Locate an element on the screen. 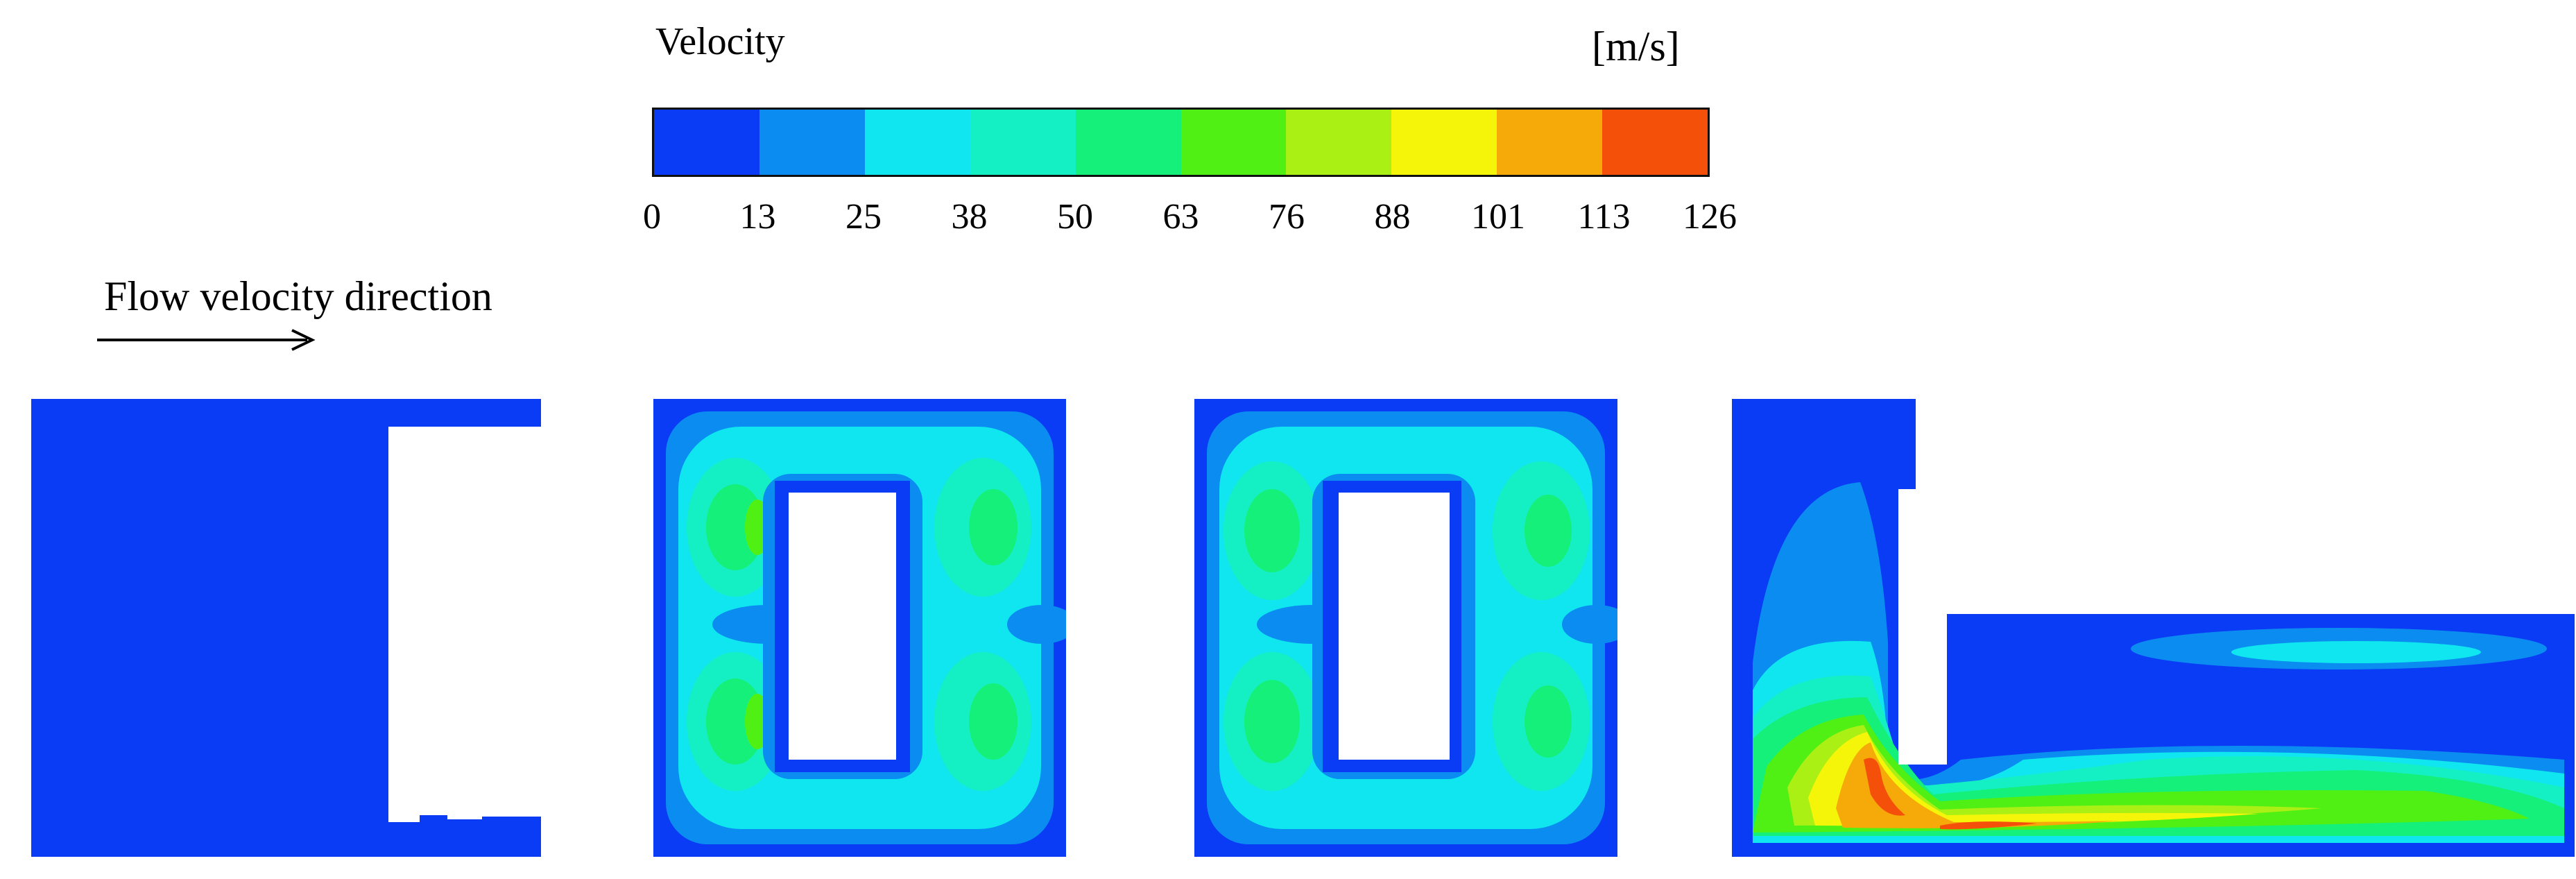 The width and height of the screenshot is (2576, 879). panel3-obstacle is located at coordinates (1394, 627).